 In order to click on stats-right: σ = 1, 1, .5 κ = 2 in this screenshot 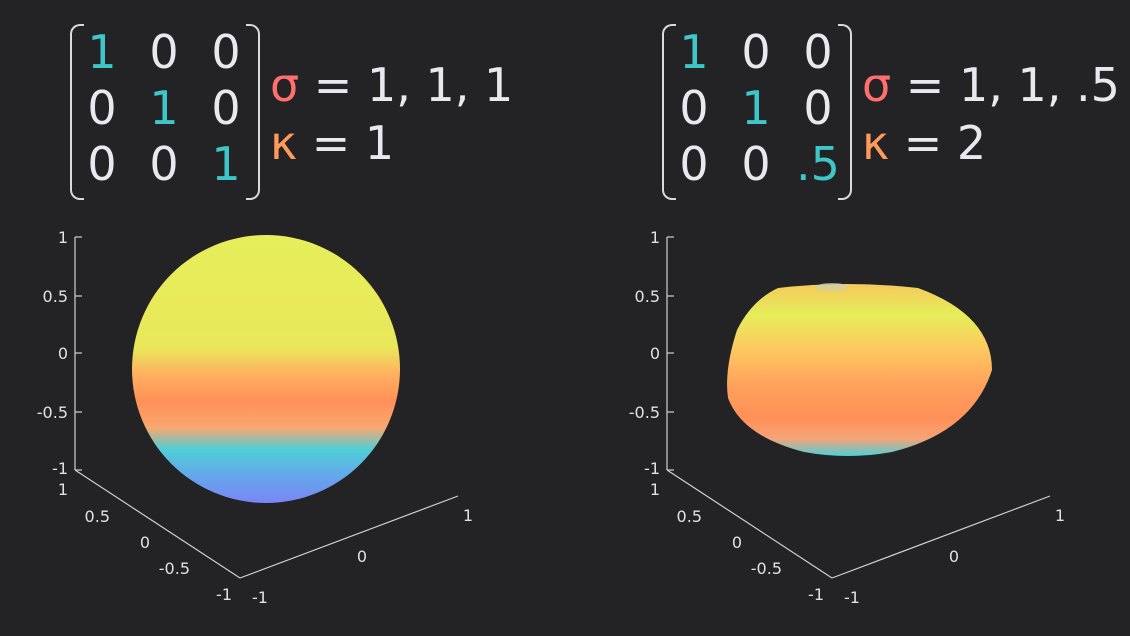, I will do `click(991, 114)`.